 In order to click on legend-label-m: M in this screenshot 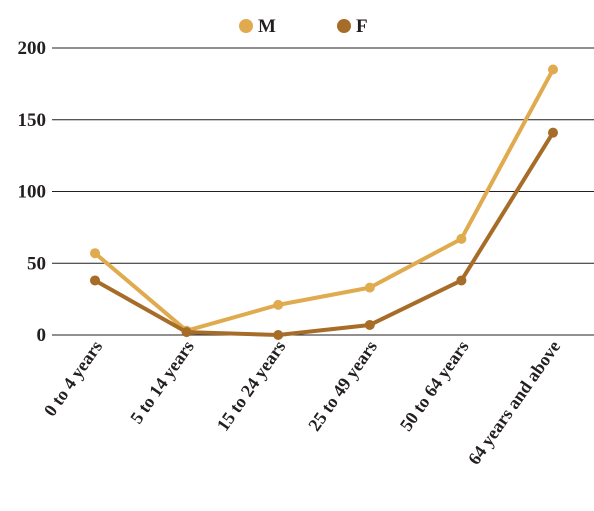, I will do `click(267, 26)`.